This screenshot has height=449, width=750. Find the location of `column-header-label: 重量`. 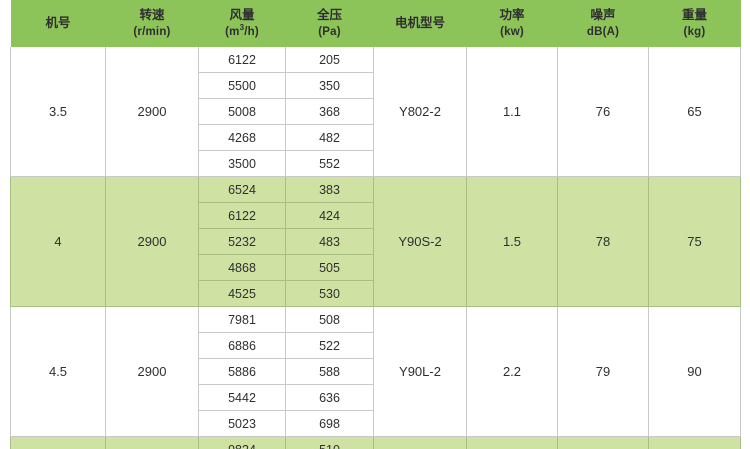

column-header-label: 重量 is located at coordinates (694, 15).